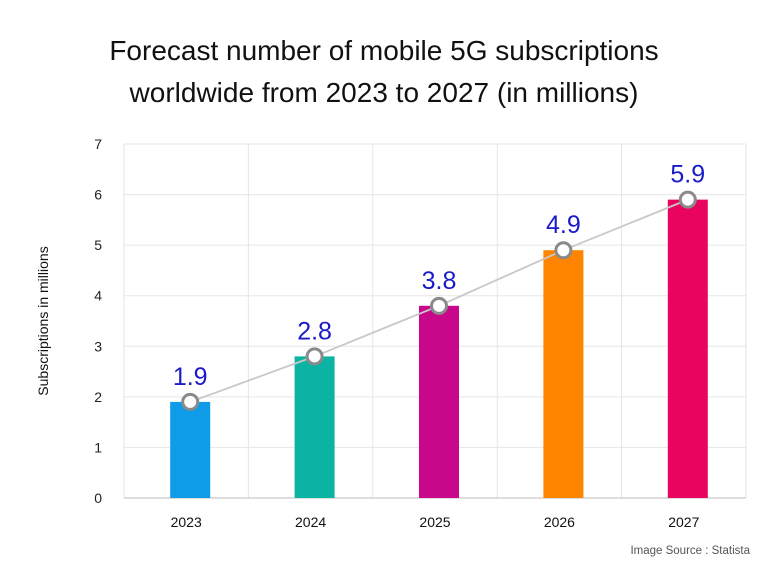 This screenshot has height=582, width=768. I want to click on data-label-2026: 4.9, so click(563, 225).